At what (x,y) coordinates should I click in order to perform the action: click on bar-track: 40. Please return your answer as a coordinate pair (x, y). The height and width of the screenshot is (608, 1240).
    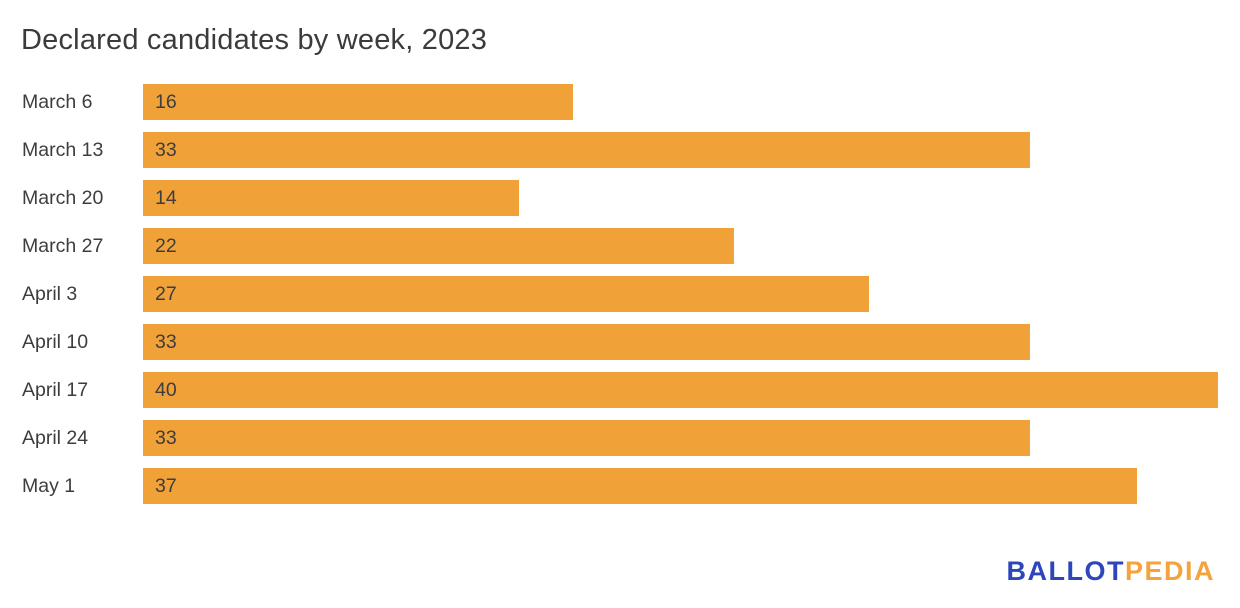
    Looking at the image, I should click on (680, 390).